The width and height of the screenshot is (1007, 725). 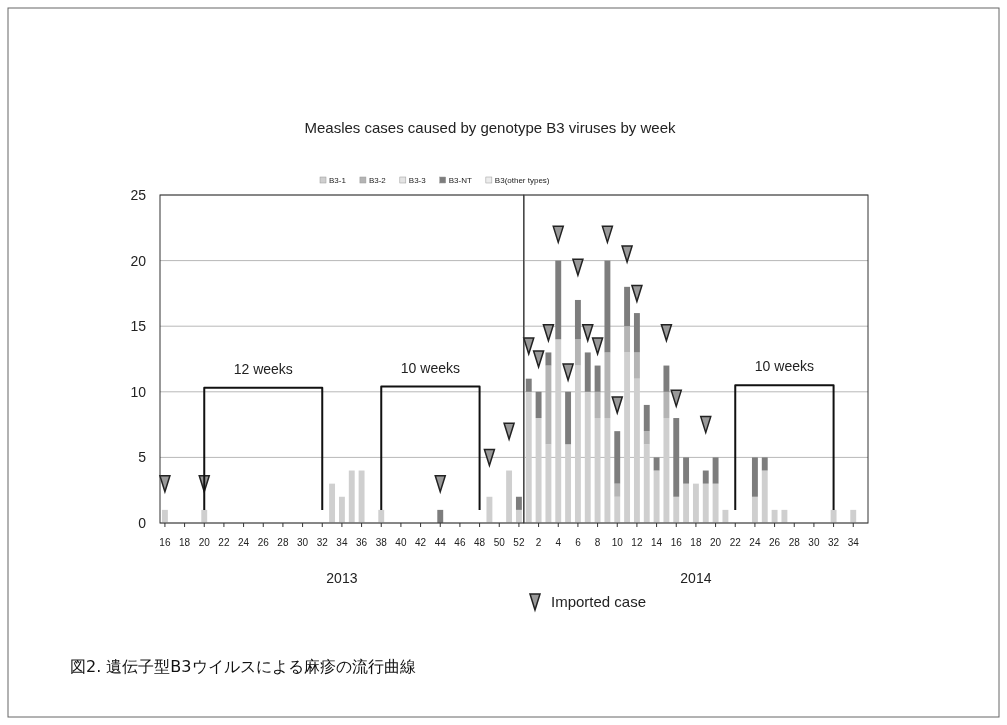 I want to click on x-tick-label: 38, so click(x=381, y=542).